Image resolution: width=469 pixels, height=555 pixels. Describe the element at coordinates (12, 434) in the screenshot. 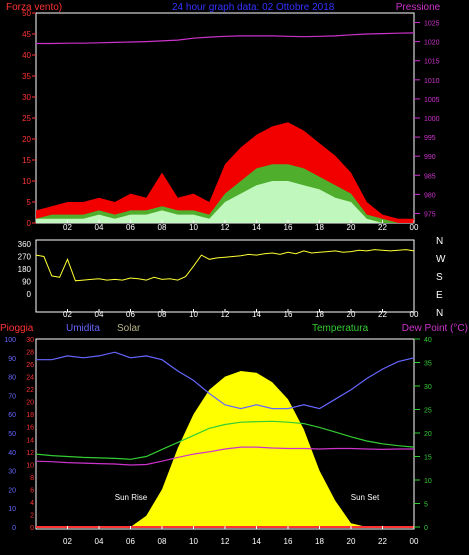

I see `humidity-tick-label: 50` at that location.